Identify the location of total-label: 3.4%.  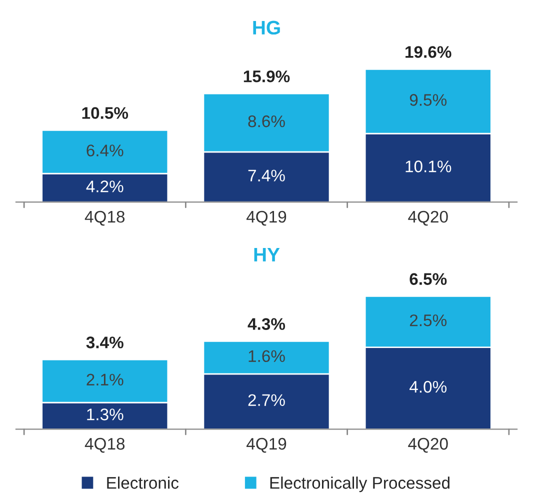
(105, 342).